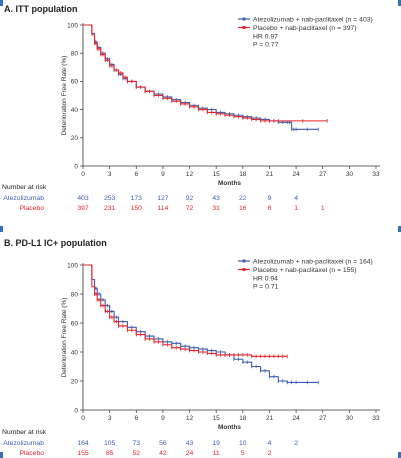 Image resolution: width=401 pixels, height=458 pixels. I want to click on risk-count: 42, so click(163, 453).